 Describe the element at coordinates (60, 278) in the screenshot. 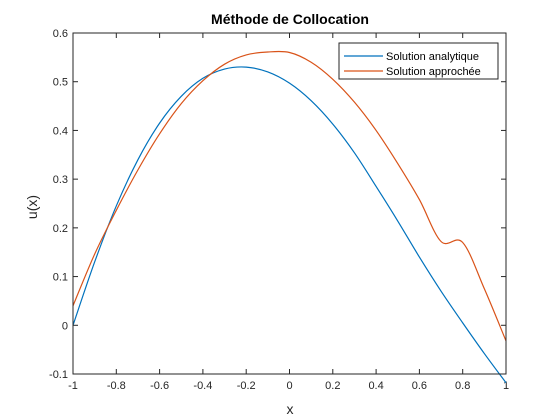

I see `y-tick-label: 0.1` at that location.